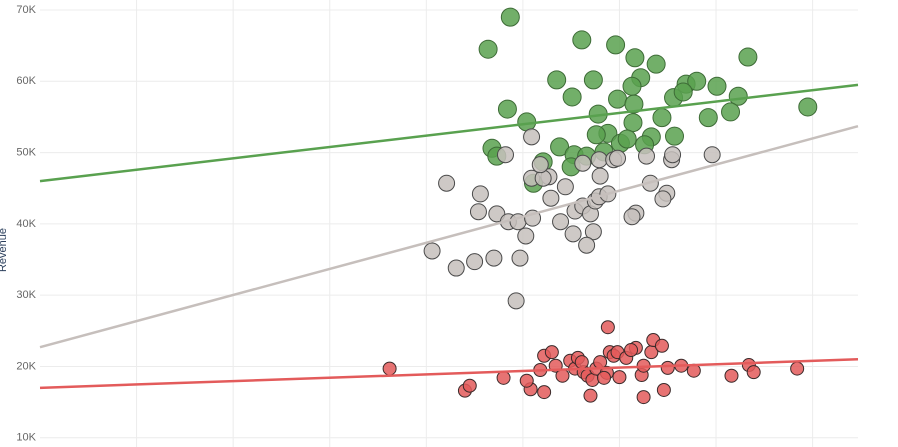 The height and width of the screenshot is (447, 898). I want to click on trend-line, so click(449, 374).